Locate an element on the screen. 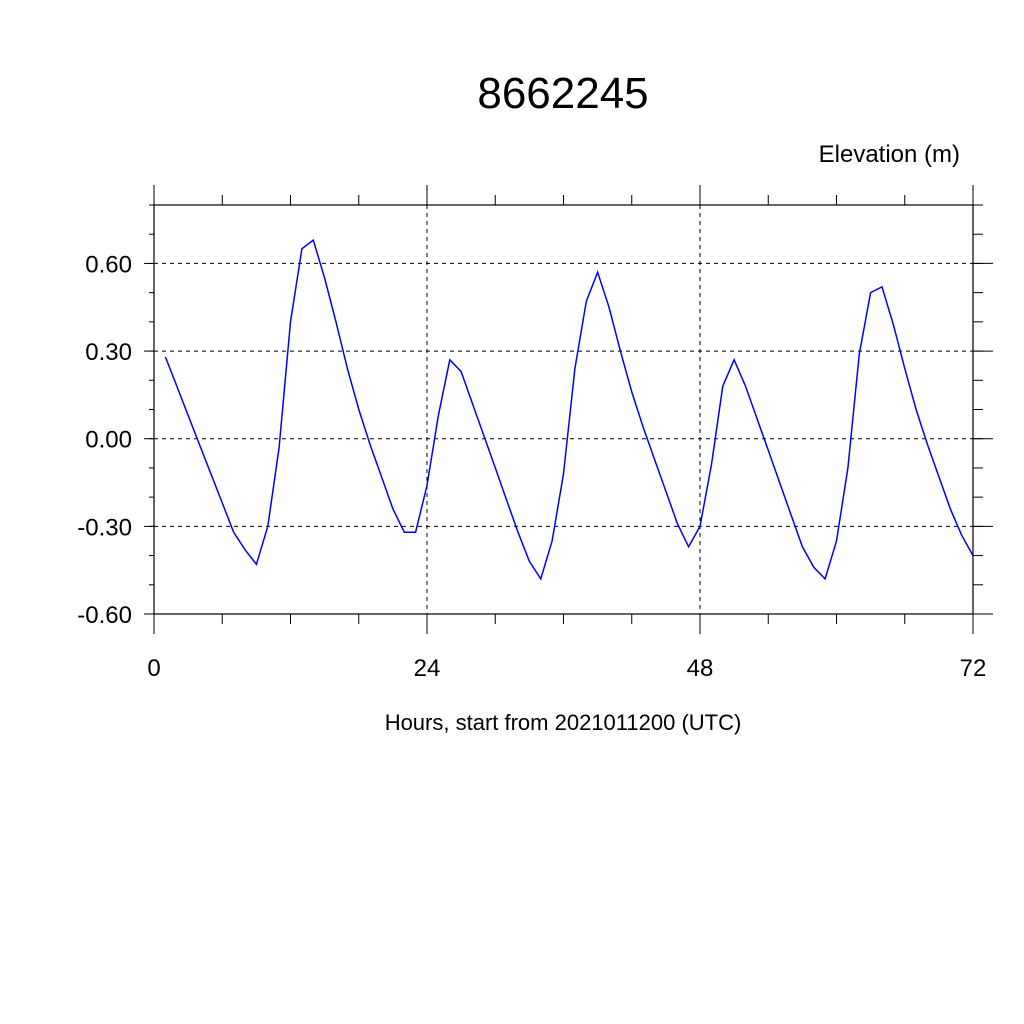 The height and width of the screenshot is (1024, 1024). chart-title: 8662245 is located at coordinates (562, 93).